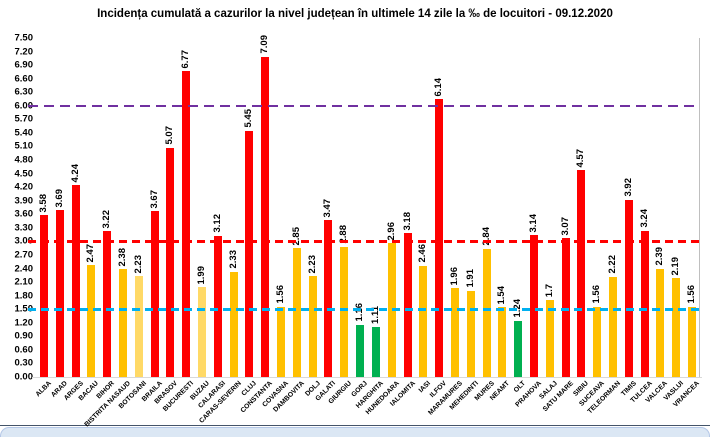 This screenshot has height=437, width=710. Describe the element at coordinates (470, 278) in the screenshot. I see `bar-value-label: 1.91` at that location.